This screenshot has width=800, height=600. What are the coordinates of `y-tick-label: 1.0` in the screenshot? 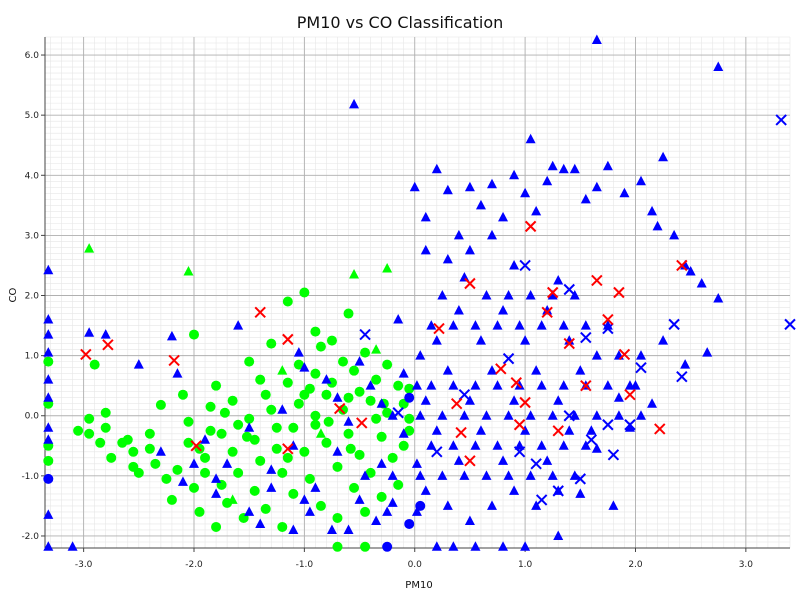 It's located at (32, 357).